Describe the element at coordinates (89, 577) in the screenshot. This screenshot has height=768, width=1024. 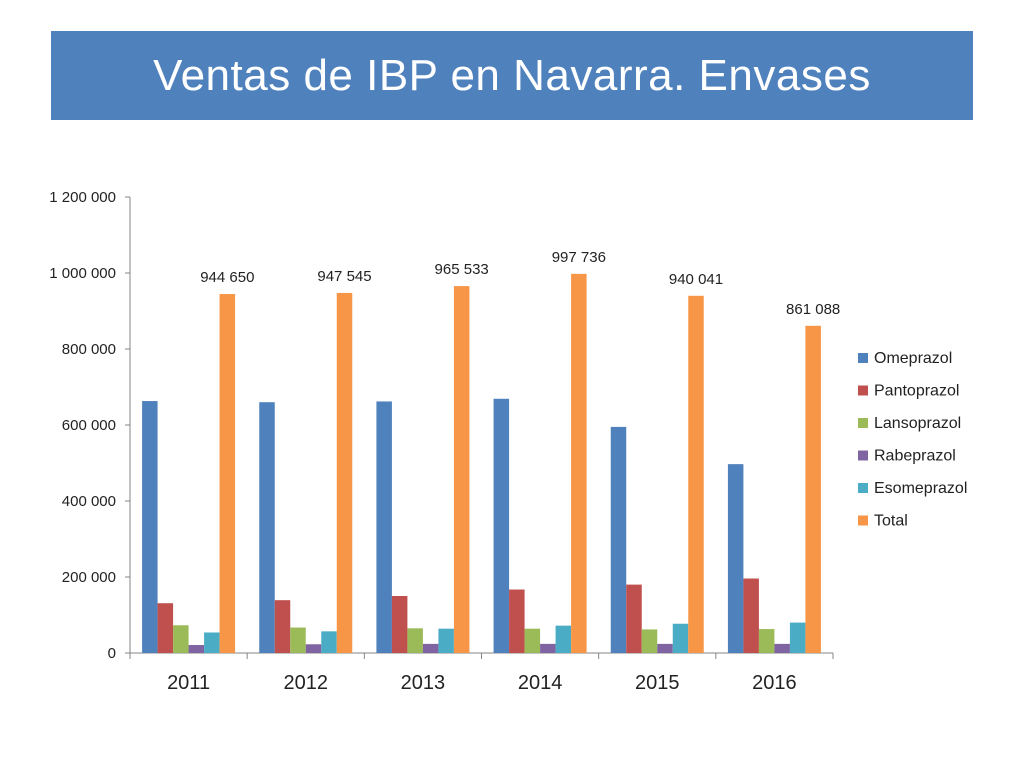
I see `y-tick-label: 200 000` at that location.